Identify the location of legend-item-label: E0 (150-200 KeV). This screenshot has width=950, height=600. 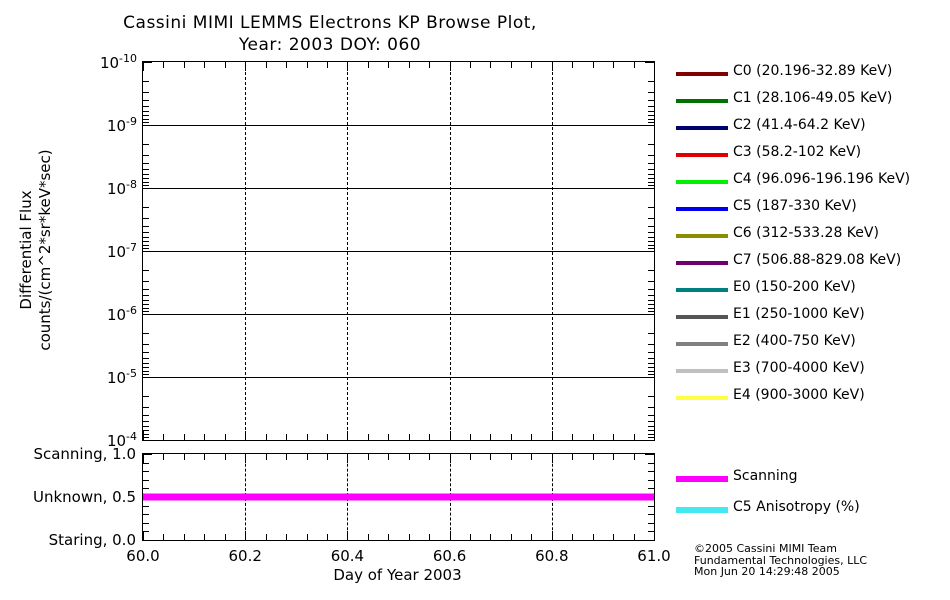
(794, 287).